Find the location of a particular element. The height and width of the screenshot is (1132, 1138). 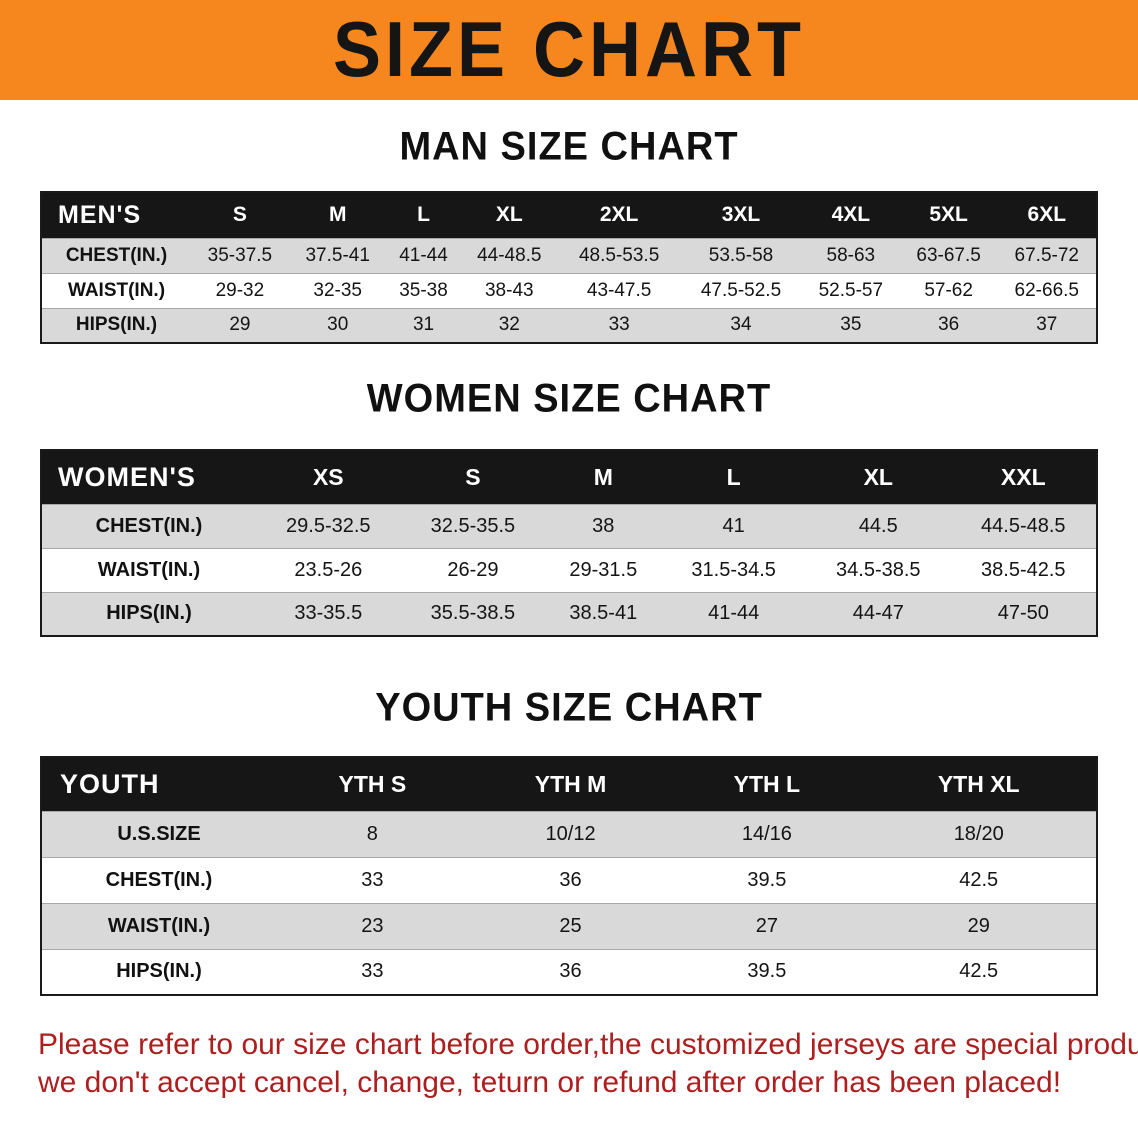

table-header-row: YOUTH YTH S YTH M YTH L YTH XL is located at coordinates (569, 784).